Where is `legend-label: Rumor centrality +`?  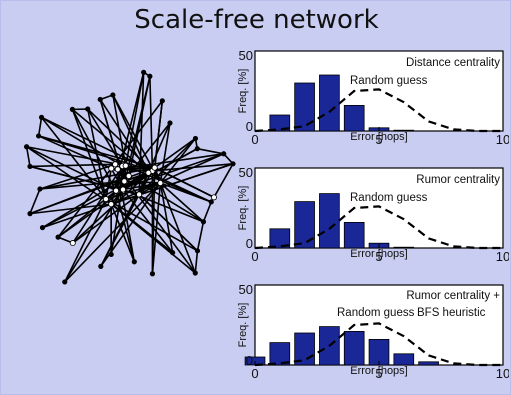 legend-label: Rumor centrality + is located at coordinates (453, 296).